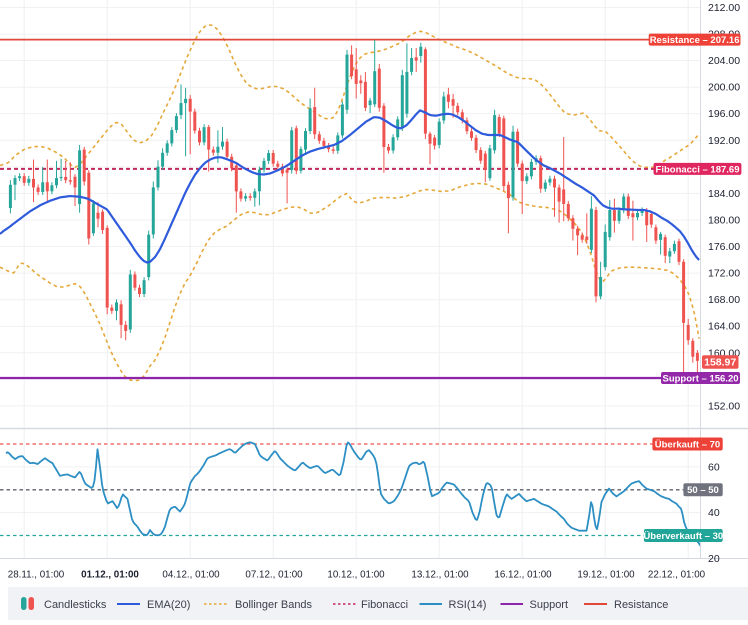 The image size is (748, 625). Describe the element at coordinates (641, 605) in the screenshot. I see `svg-text: Resistance` at that location.